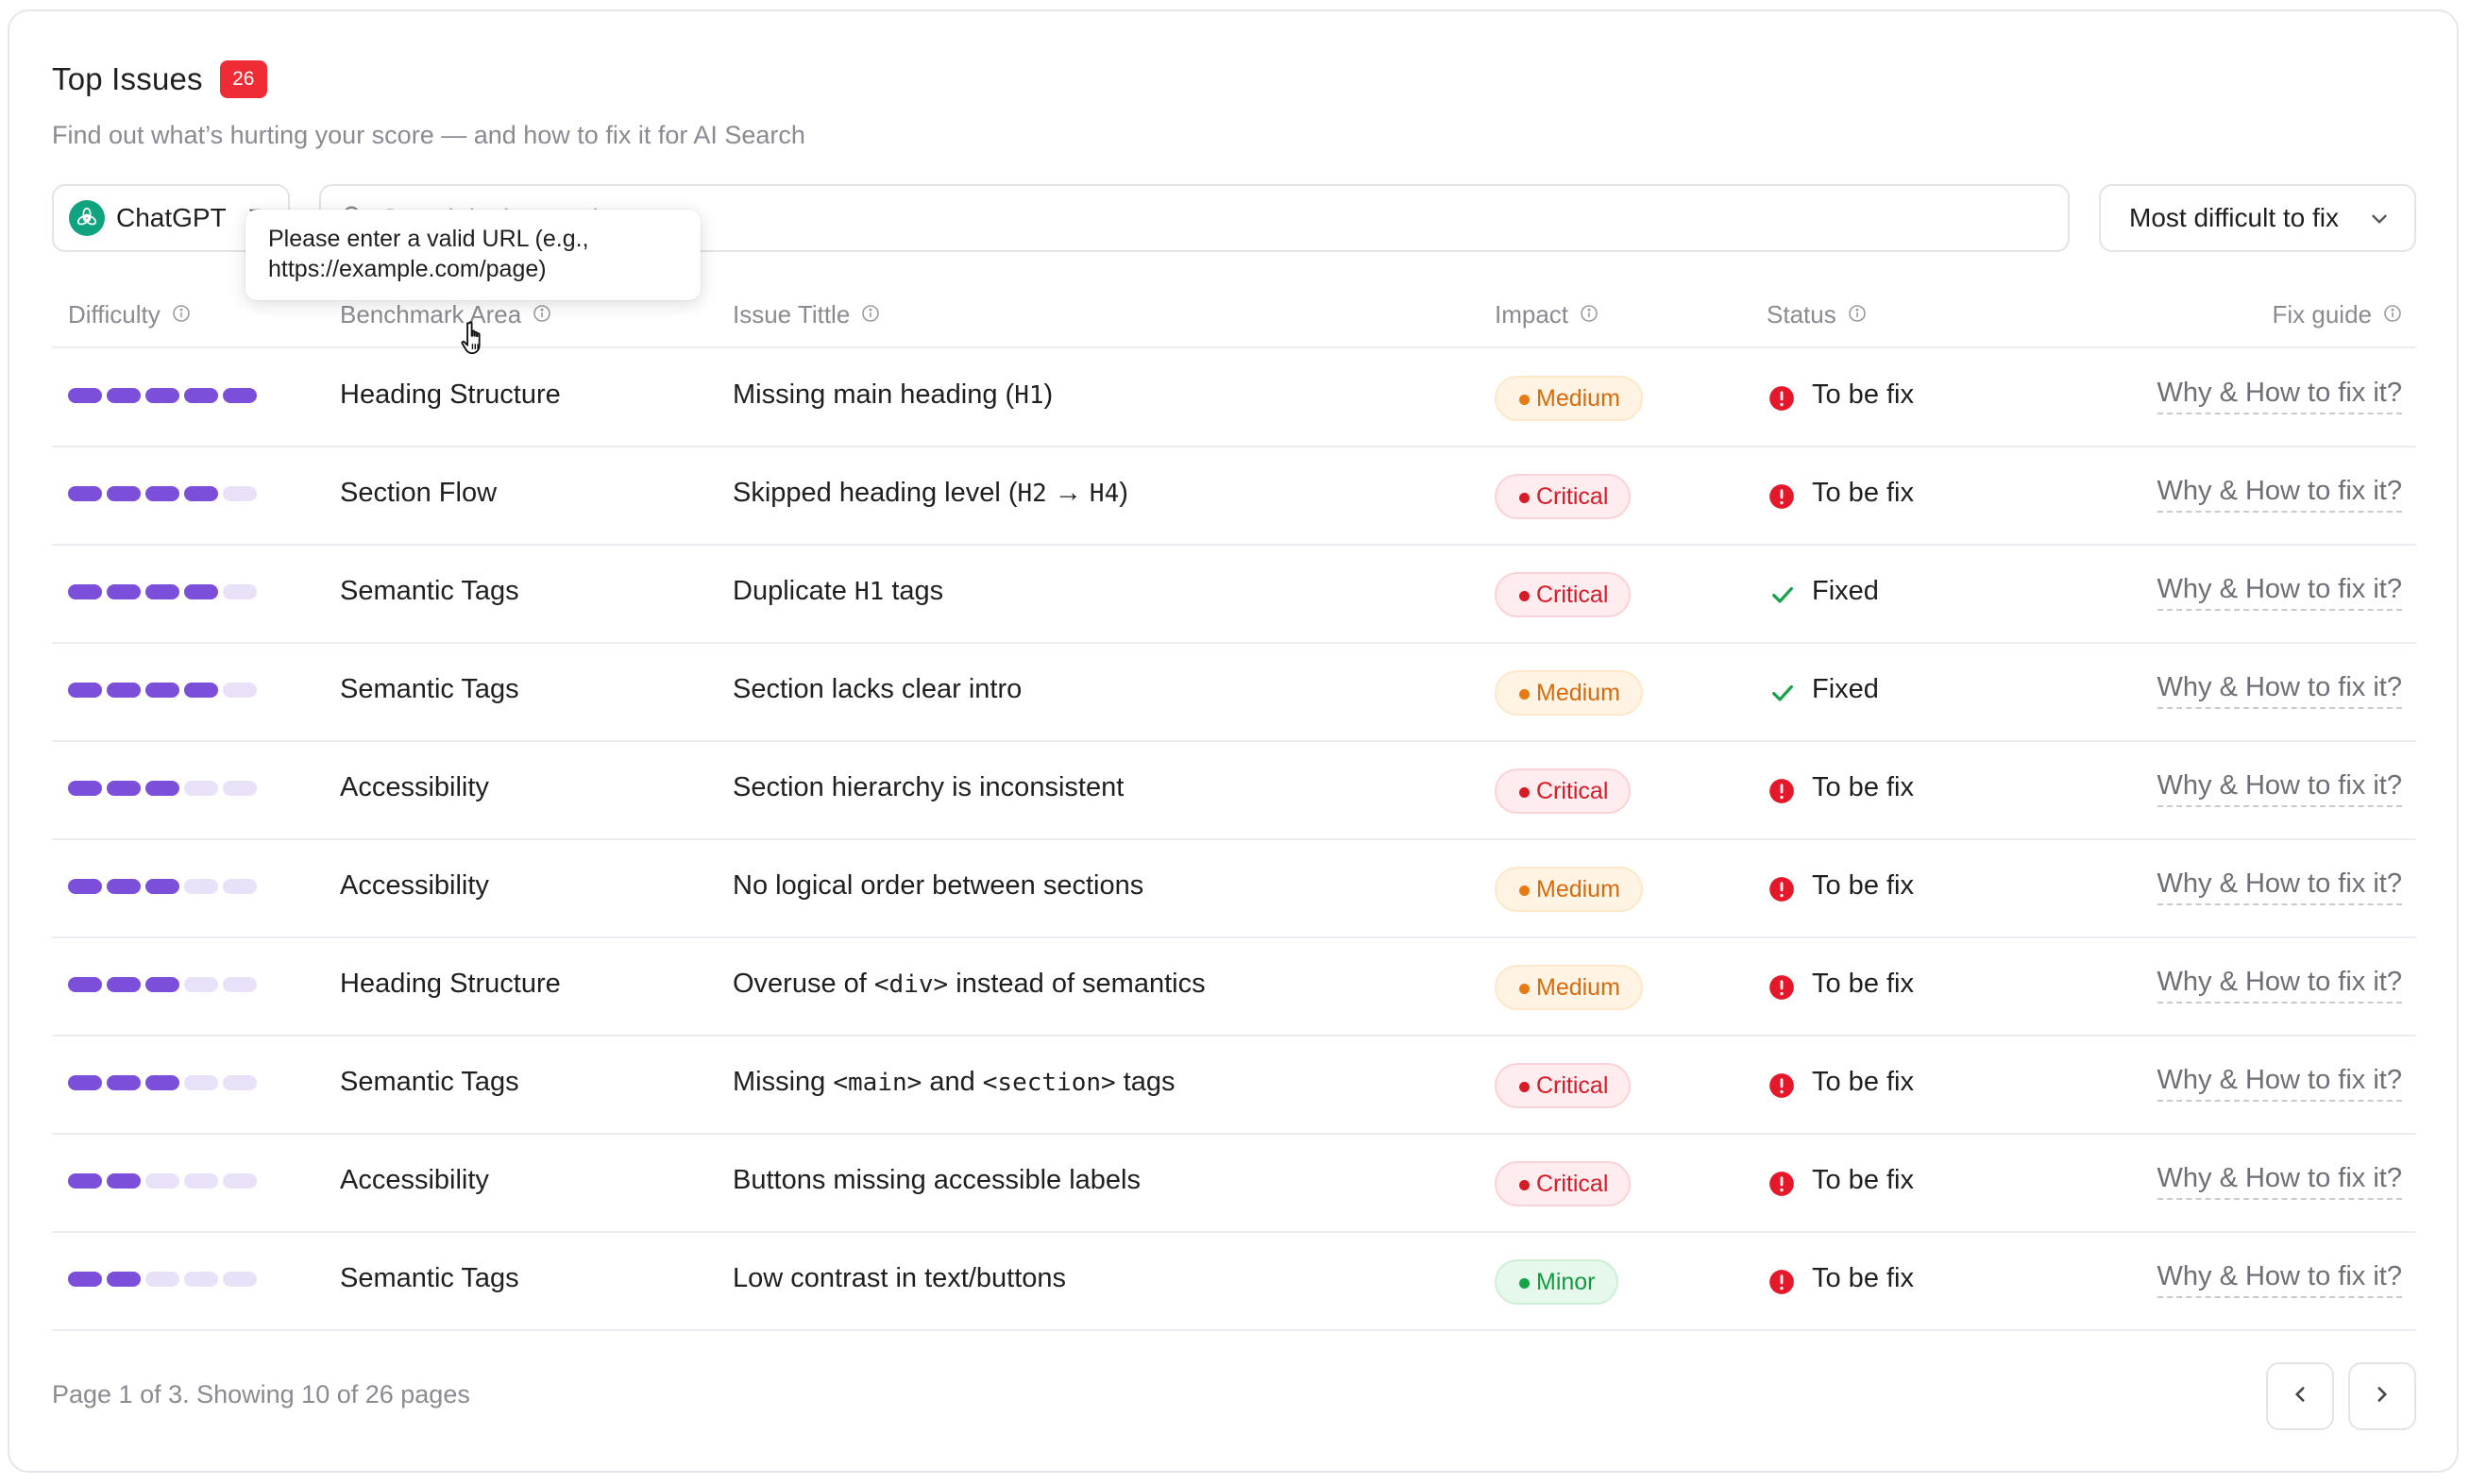 The height and width of the screenshot is (1484, 2470). What do you see at coordinates (129, 314) in the screenshot?
I see `column-header-difficulty: Difficulty` at bounding box center [129, 314].